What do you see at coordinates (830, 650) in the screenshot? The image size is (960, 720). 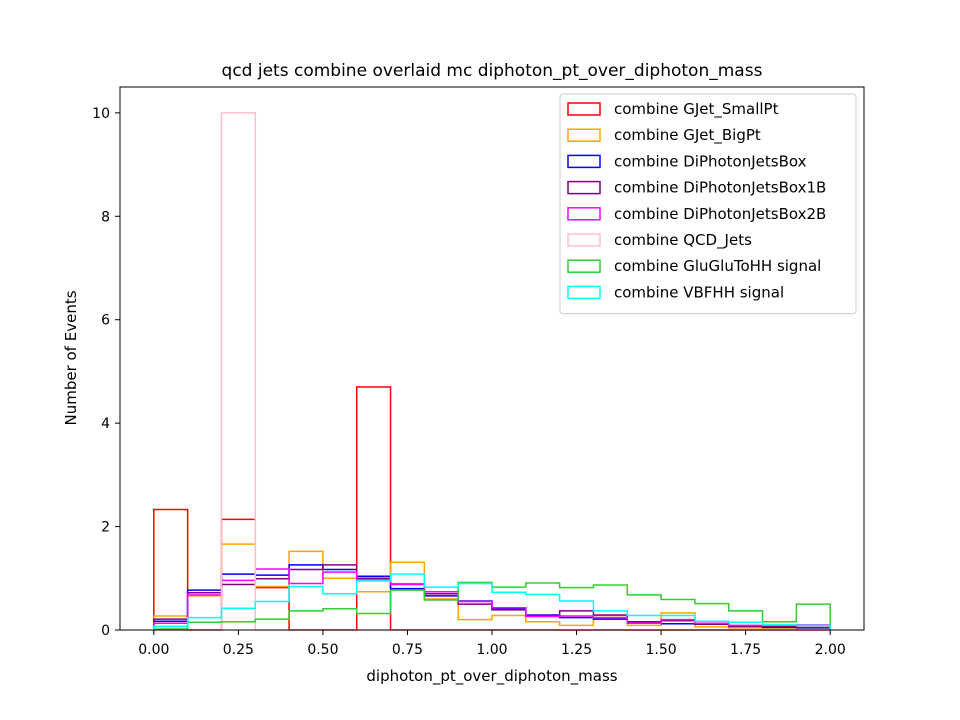 I see `x-tick-label: 2.00` at bounding box center [830, 650].